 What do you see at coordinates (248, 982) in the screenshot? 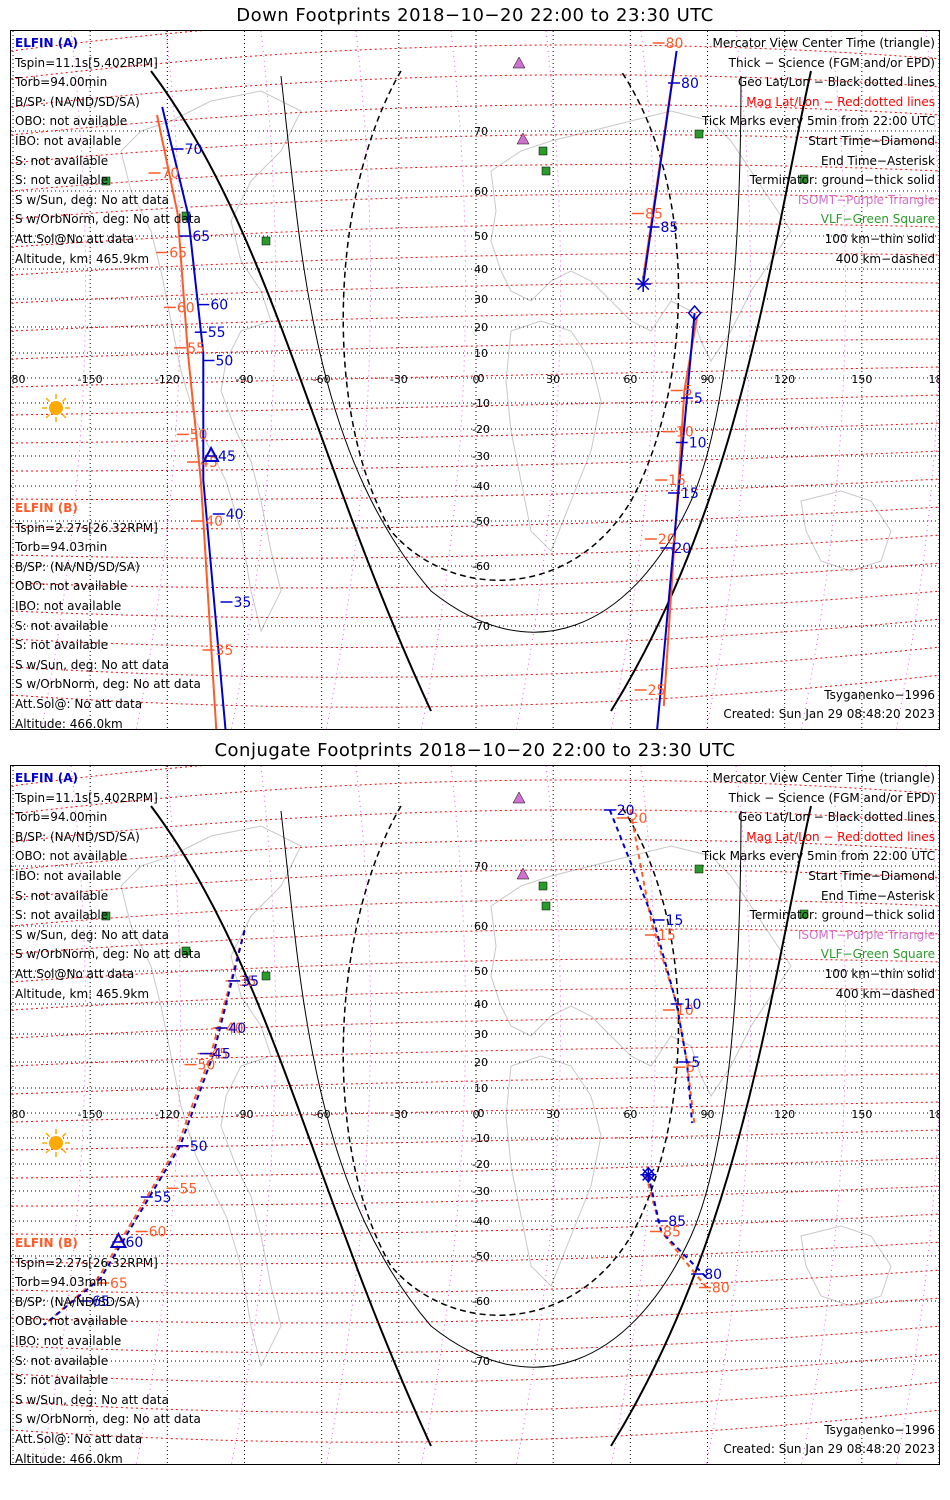
I see `sat-b-time-label: 35` at bounding box center [248, 982].